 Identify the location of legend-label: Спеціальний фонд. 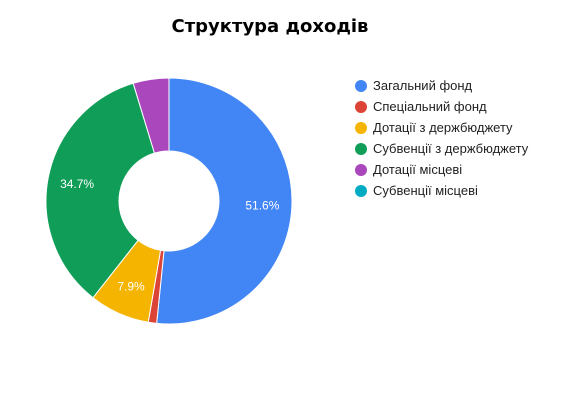
(430, 106).